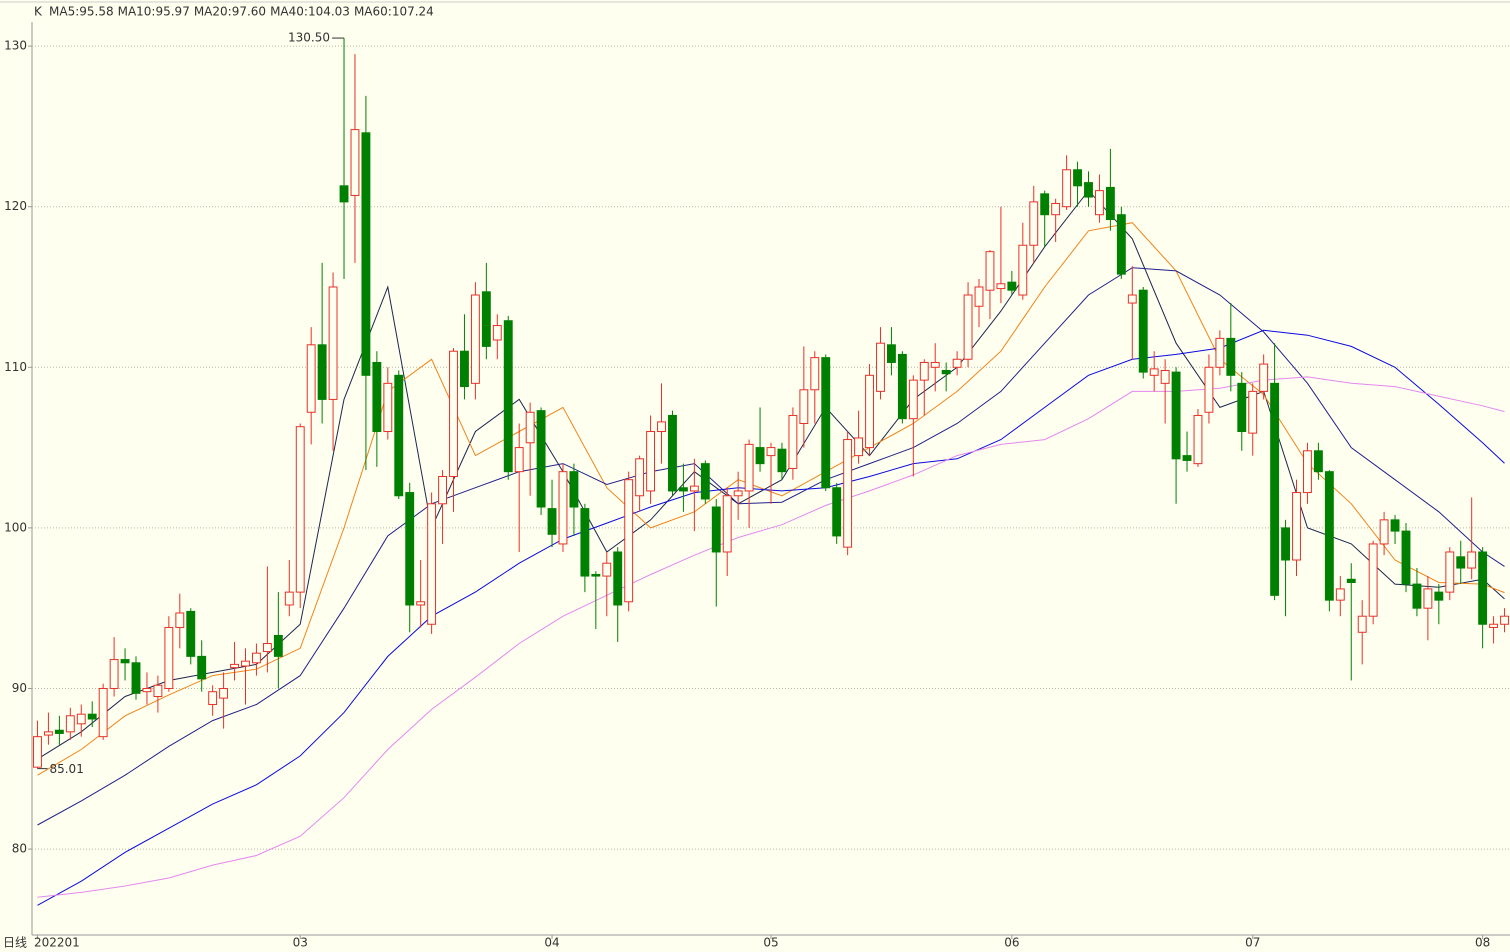  I want to click on period-label: 日线, so click(15, 943).